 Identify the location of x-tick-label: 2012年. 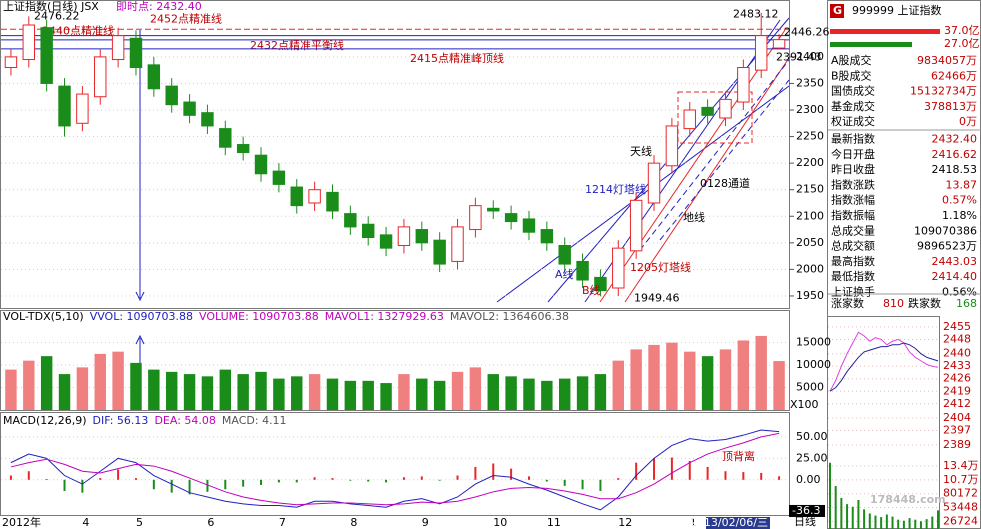
(21, 522).